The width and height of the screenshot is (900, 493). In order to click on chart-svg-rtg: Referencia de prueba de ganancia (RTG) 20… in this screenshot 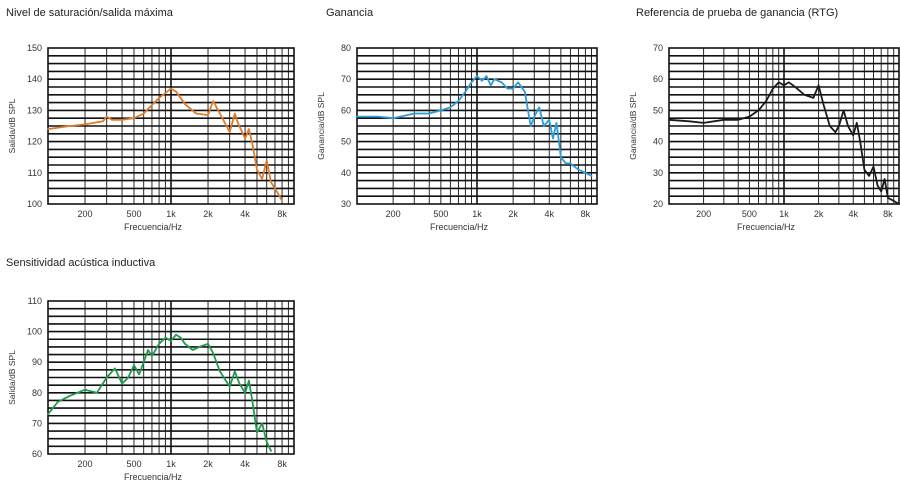, I will do `click(764, 119)`.